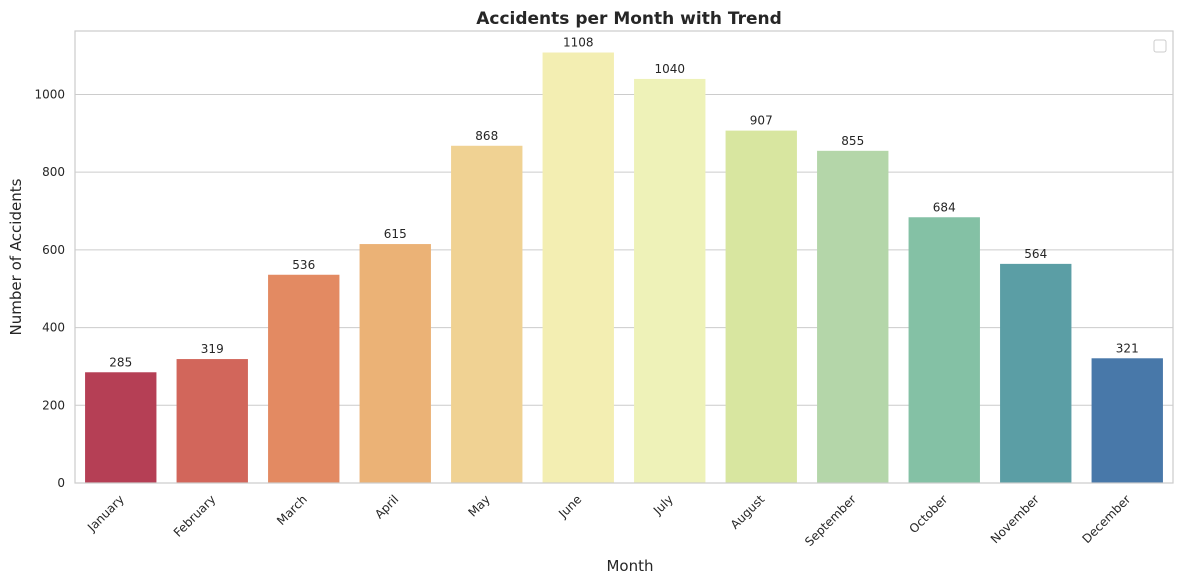  What do you see at coordinates (578, 43) in the screenshot?
I see `data-label: 1108` at bounding box center [578, 43].